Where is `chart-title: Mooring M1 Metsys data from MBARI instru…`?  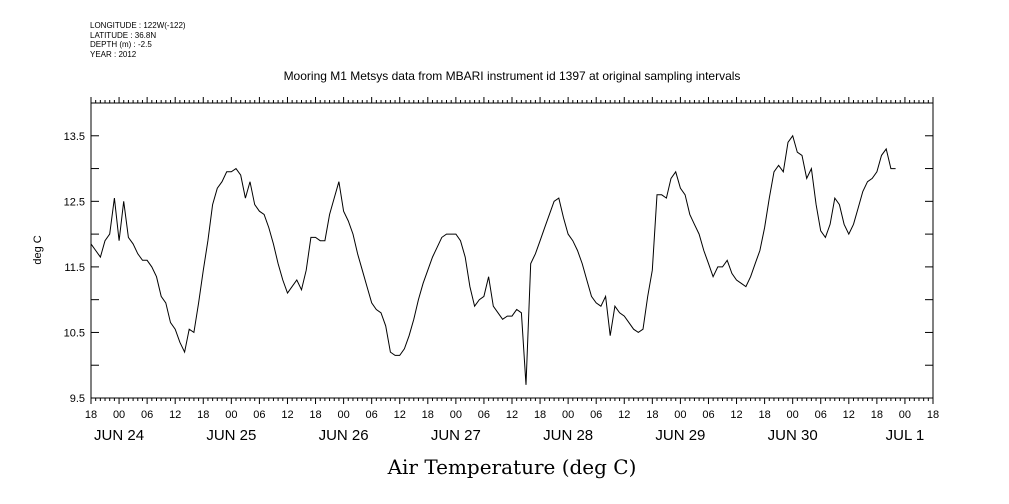 chart-title: Mooring M1 Metsys data from MBARI instru… is located at coordinates (512, 76).